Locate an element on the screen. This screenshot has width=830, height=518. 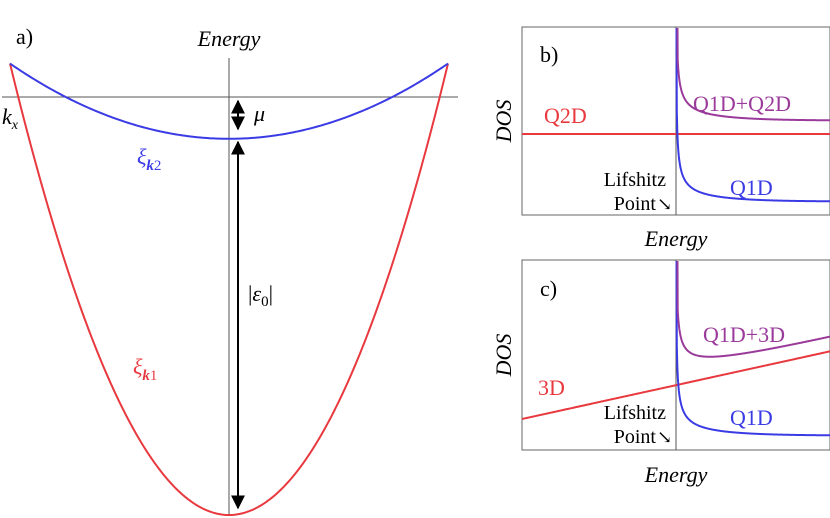
panel-b-ylabel: DOS is located at coordinates (503, 122).